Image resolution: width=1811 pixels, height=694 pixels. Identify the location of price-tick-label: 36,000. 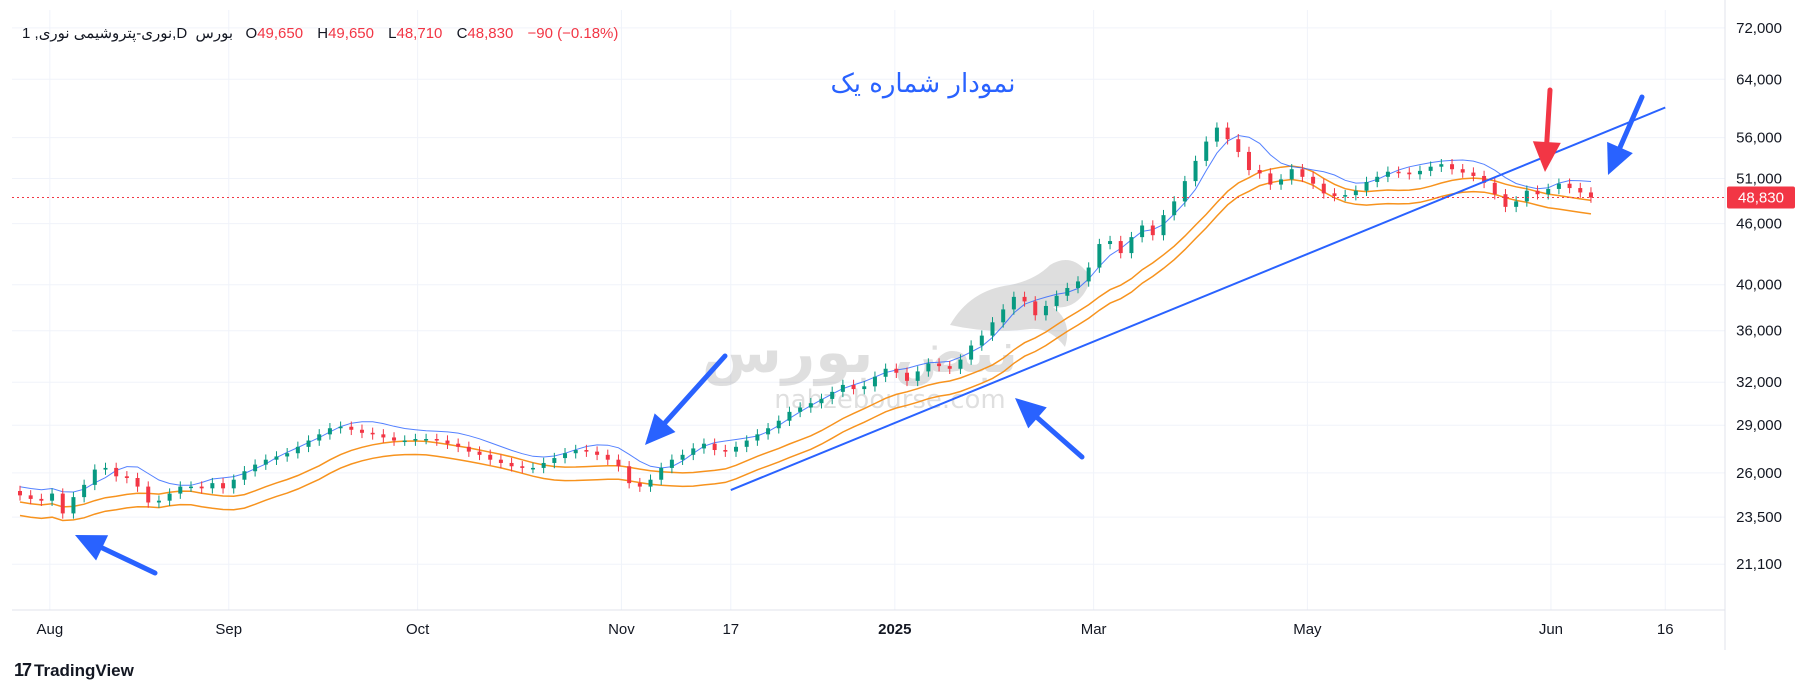
(1759, 331).